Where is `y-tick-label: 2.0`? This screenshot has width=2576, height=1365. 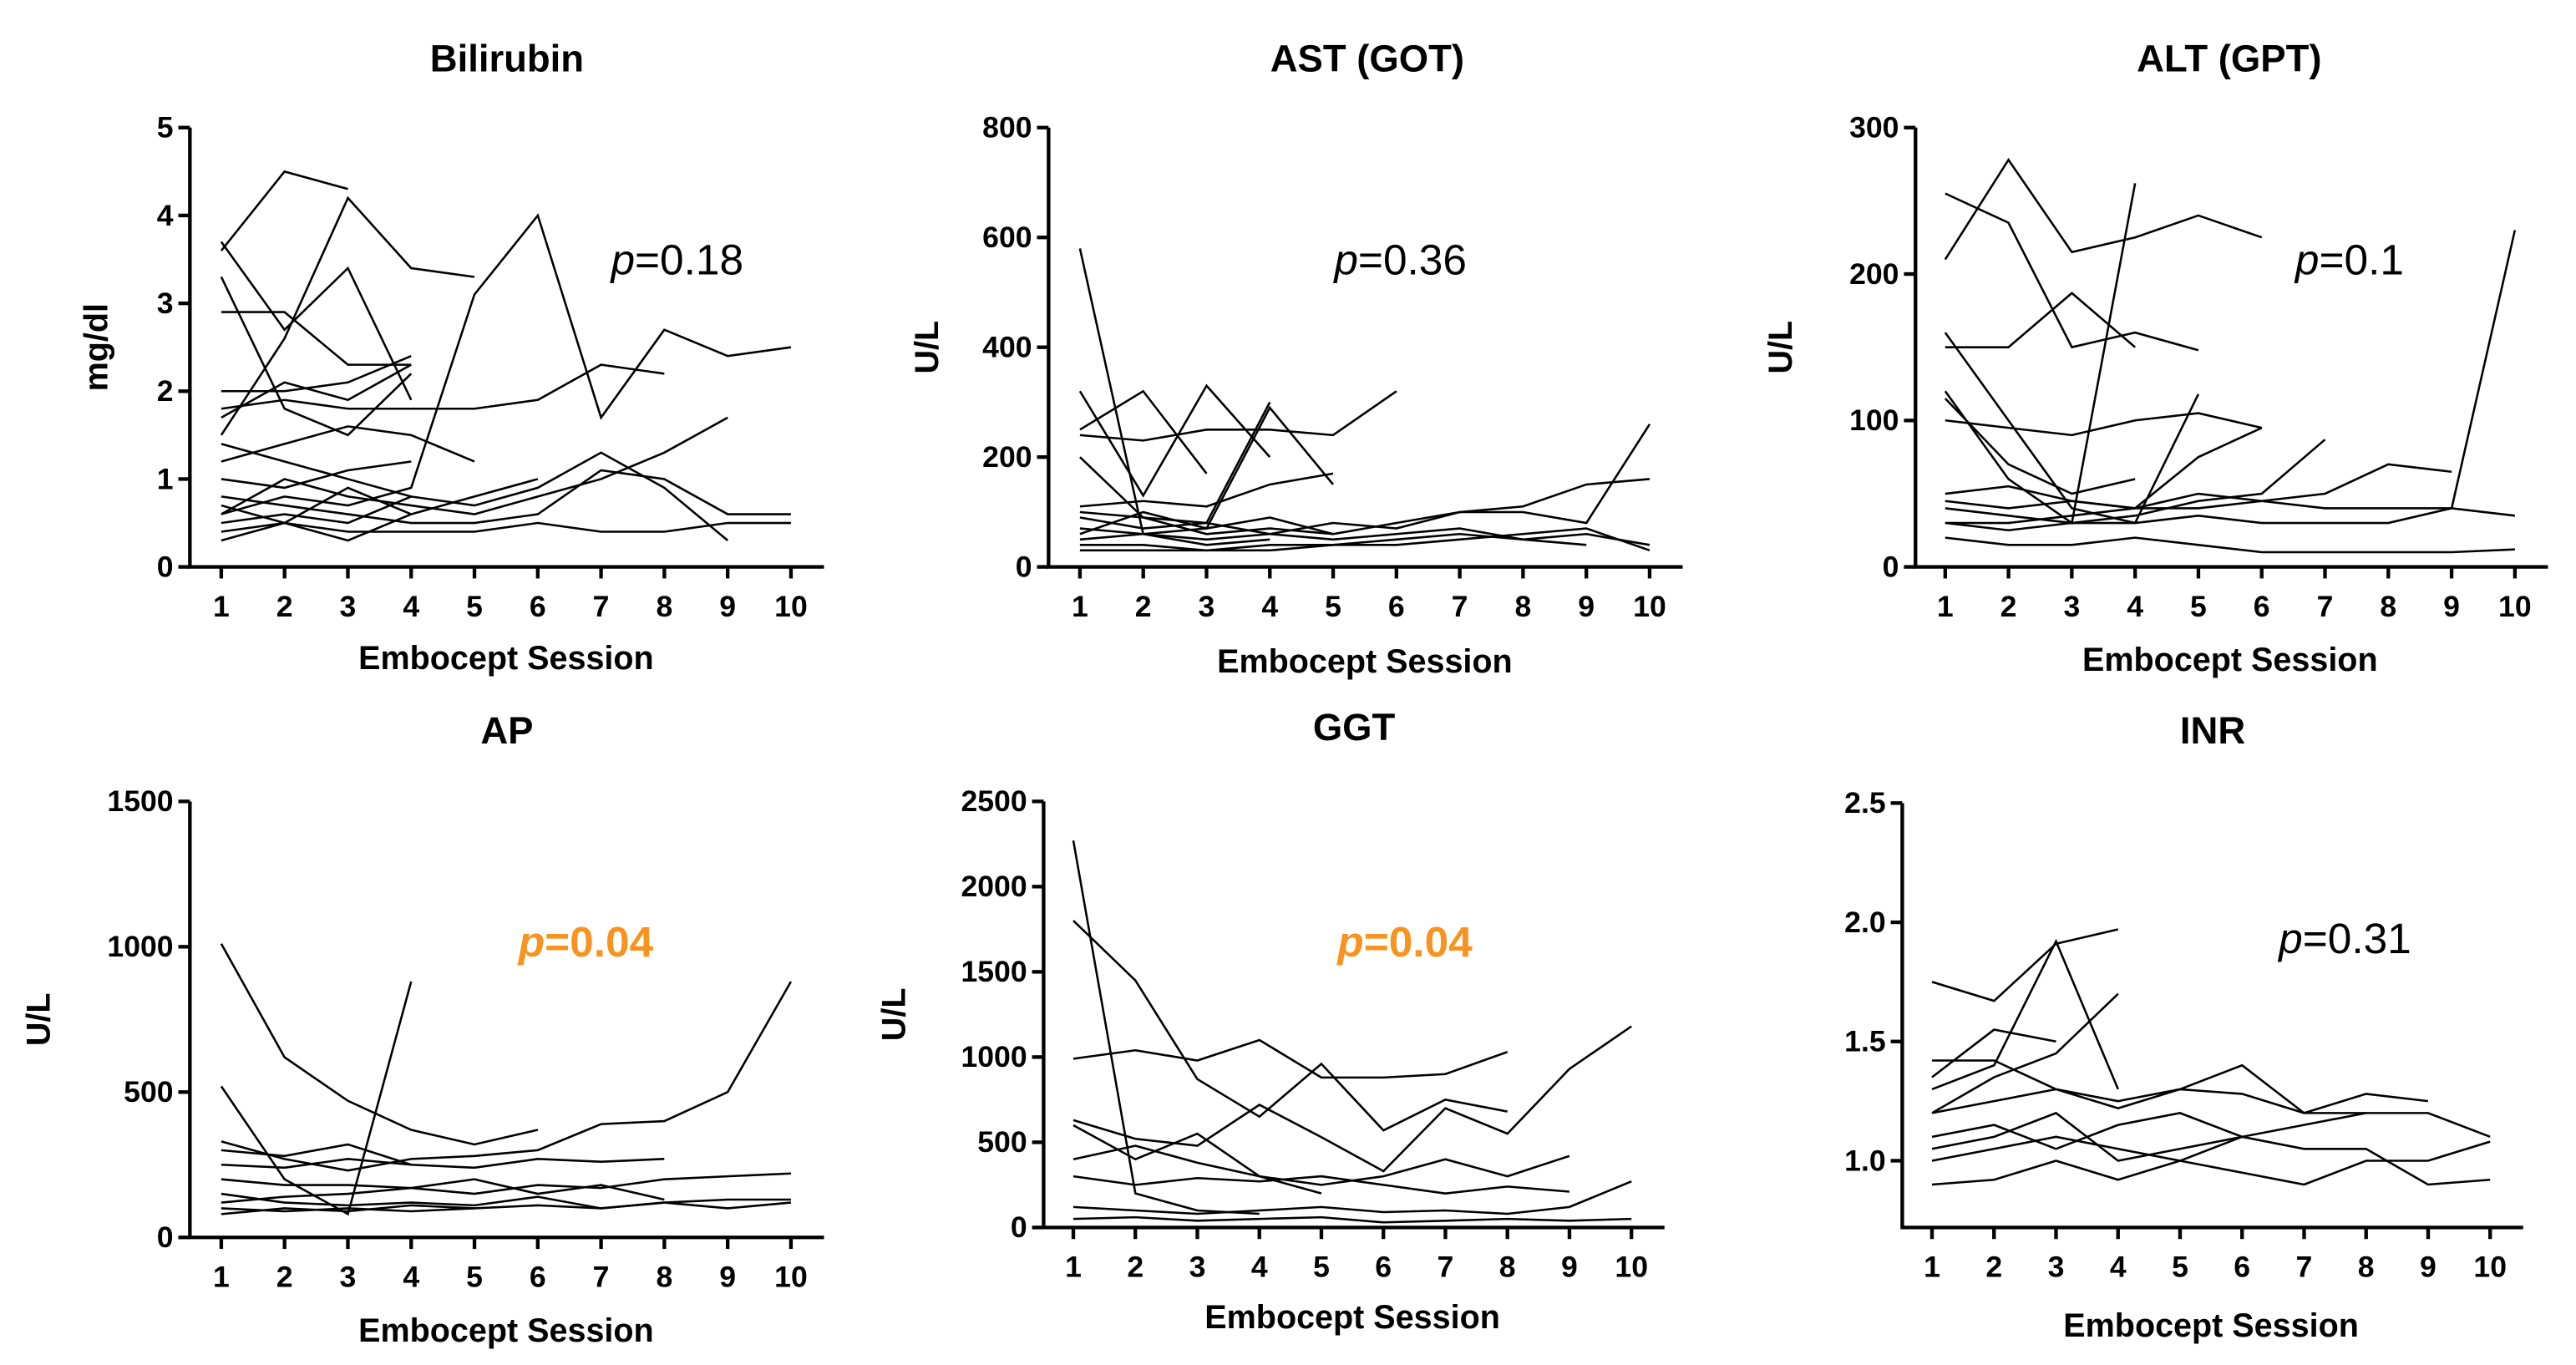
y-tick-label: 2.0 is located at coordinates (1864, 922).